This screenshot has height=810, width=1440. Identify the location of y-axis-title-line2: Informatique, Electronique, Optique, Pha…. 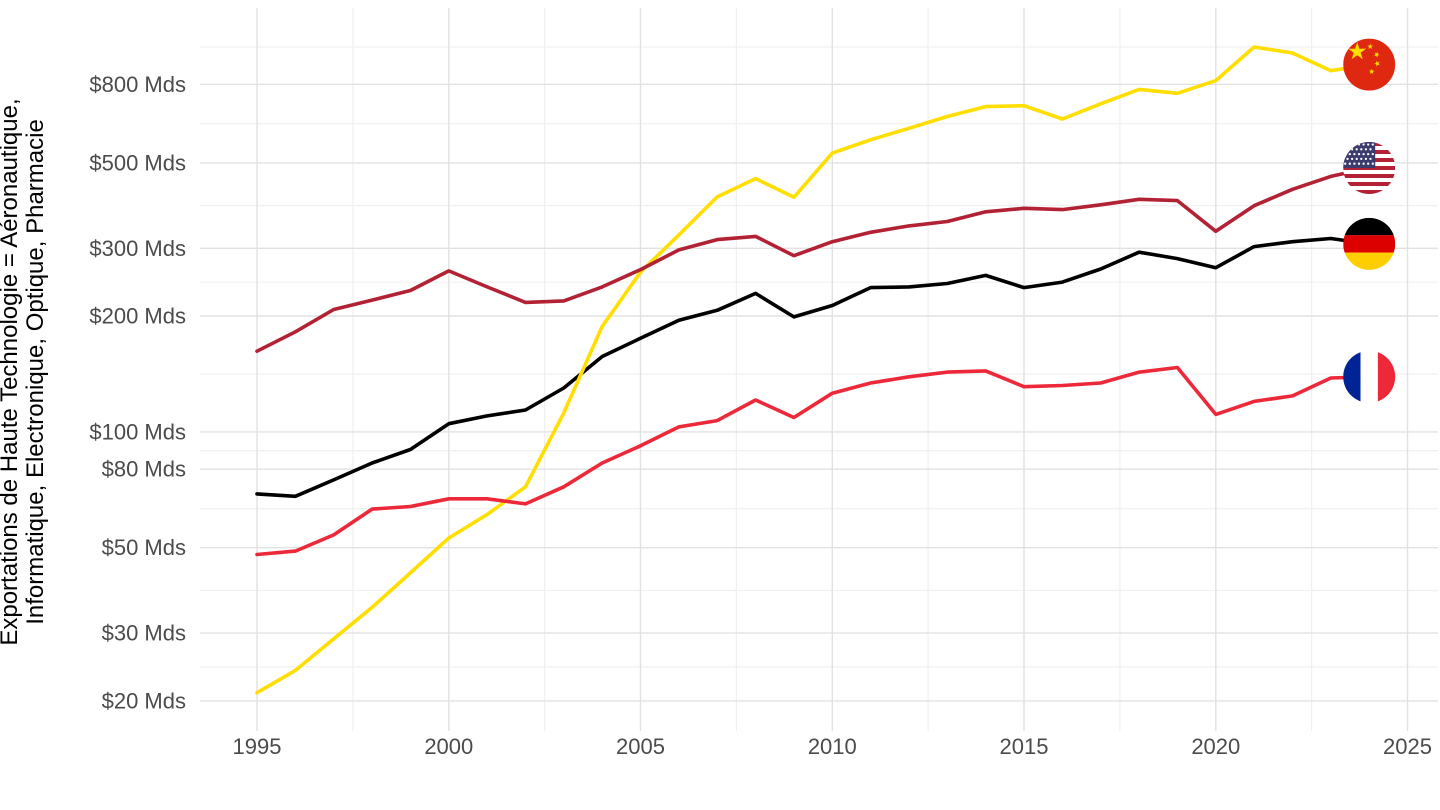
(35, 372).